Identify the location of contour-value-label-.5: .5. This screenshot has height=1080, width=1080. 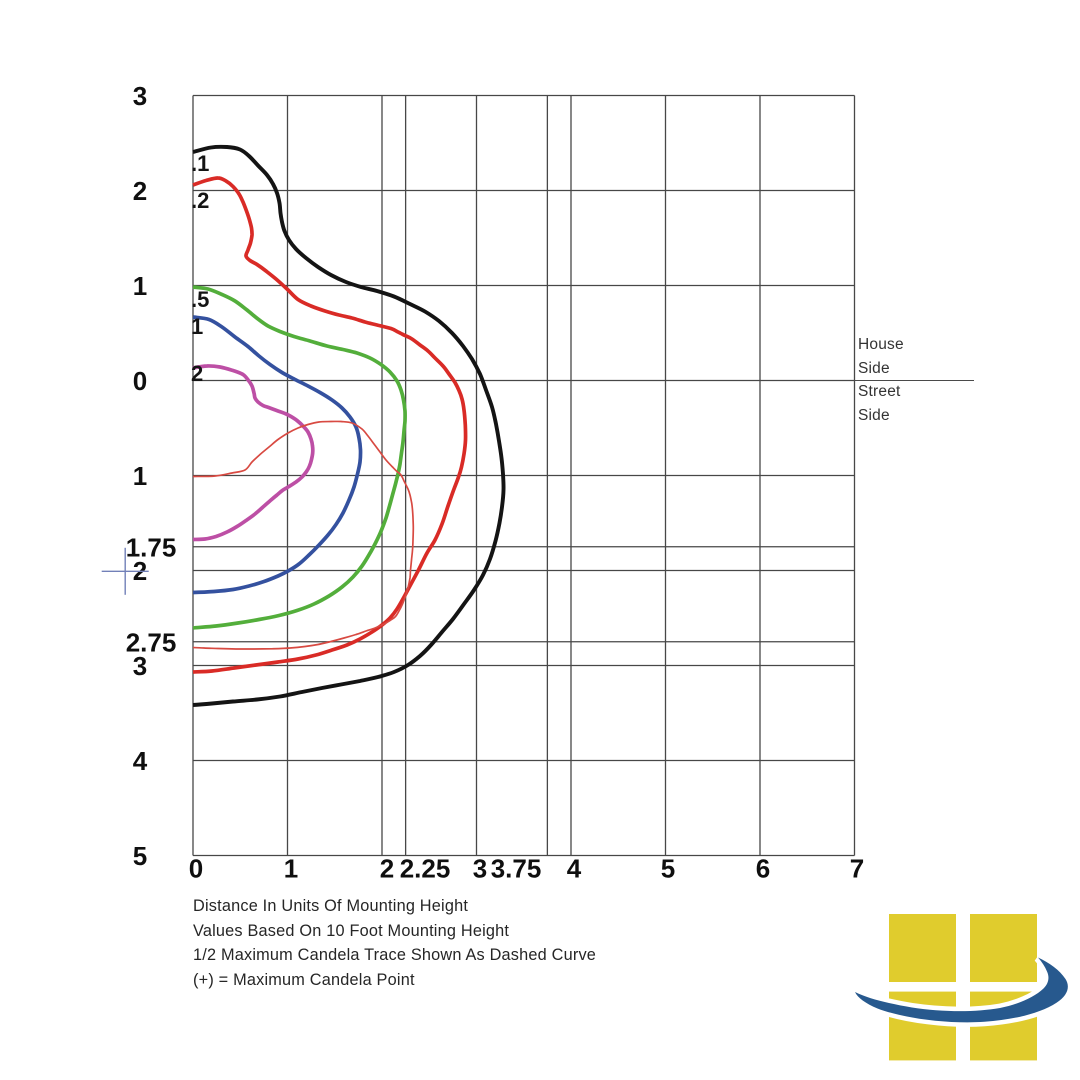
(200, 299).